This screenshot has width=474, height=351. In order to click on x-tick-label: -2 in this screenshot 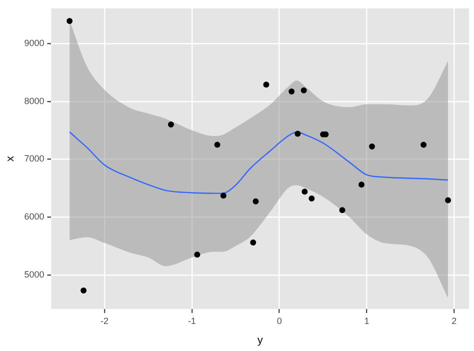, I will do `click(104, 321)`.